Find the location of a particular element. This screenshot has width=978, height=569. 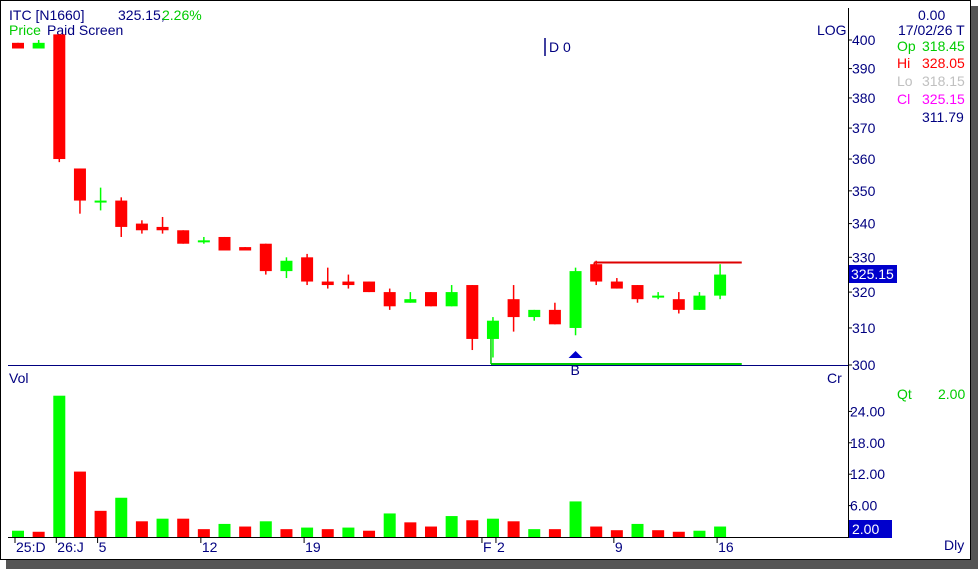

info-open-label: Op is located at coordinates (906, 46).